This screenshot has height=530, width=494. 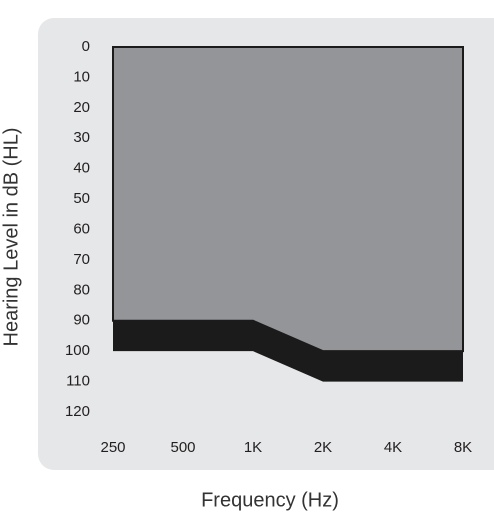 What do you see at coordinates (77, 411) in the screenshot?
I see `y-tick-label: 120` at bounding box center [77, 411].